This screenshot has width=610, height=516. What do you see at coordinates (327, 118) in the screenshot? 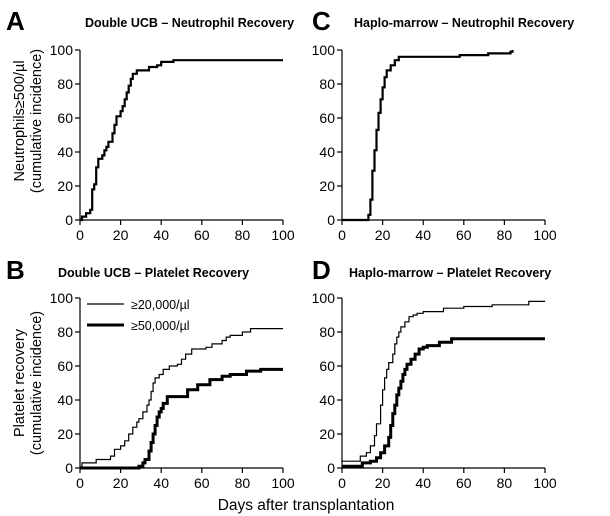
I see `panel-c-y-tick-label-60: 60` at bounding box center [327, 118].